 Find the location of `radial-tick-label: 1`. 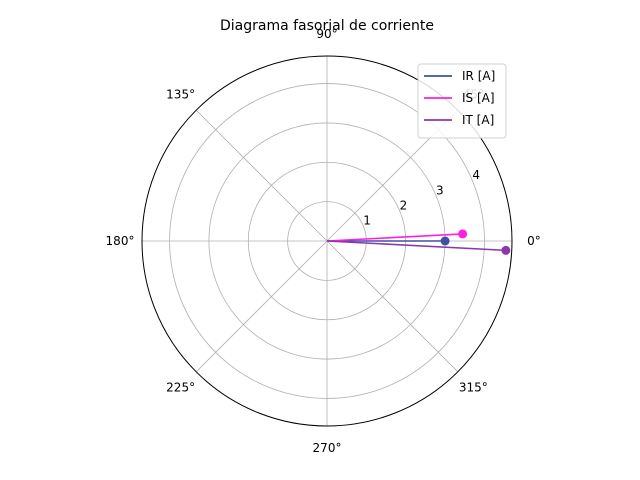

radial-tick-label: 1 is located at coordinates (367, 220).